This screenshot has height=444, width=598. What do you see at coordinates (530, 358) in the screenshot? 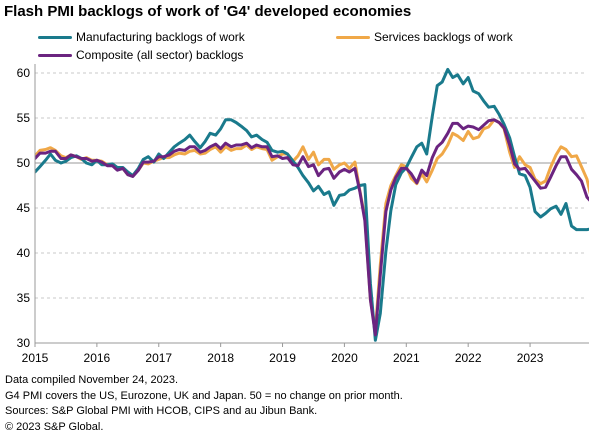
I see `x-tick-label-2023: 2023` at bounding box center [530, 358].